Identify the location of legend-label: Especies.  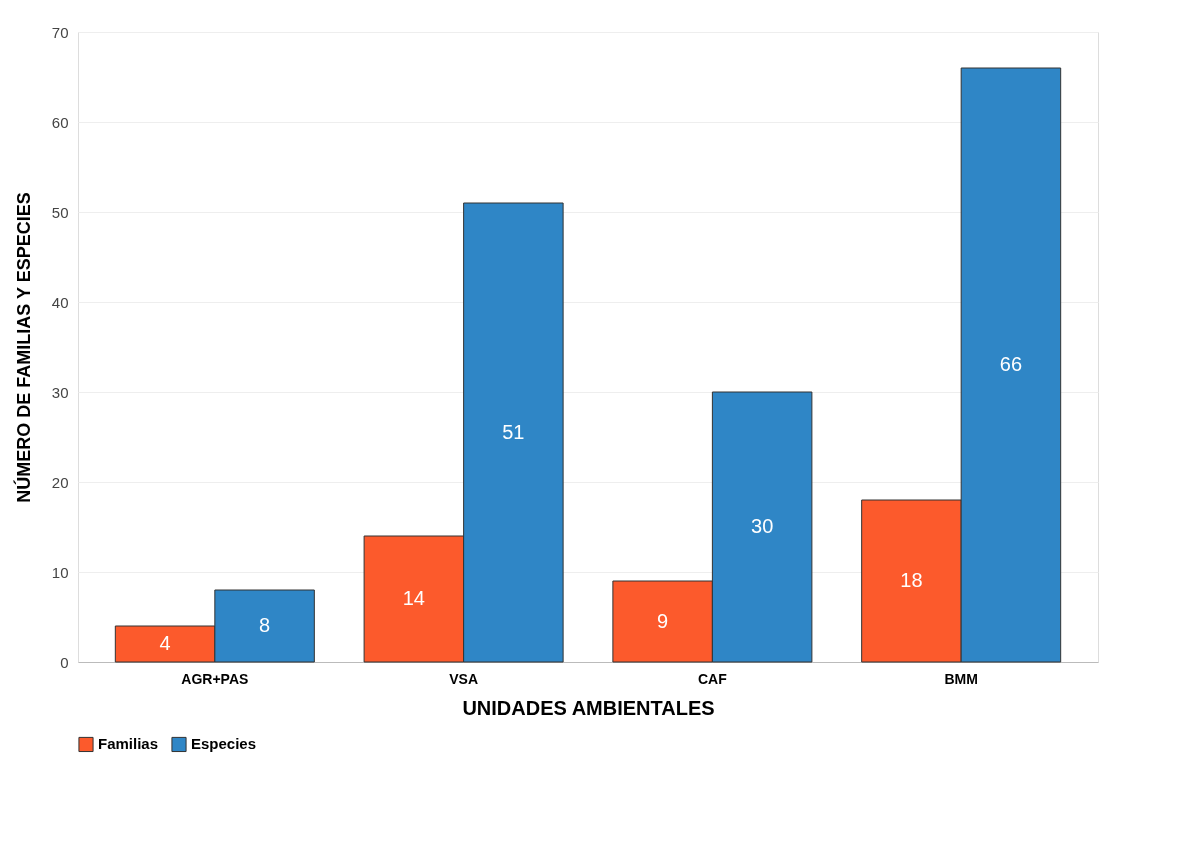
(224, 744).